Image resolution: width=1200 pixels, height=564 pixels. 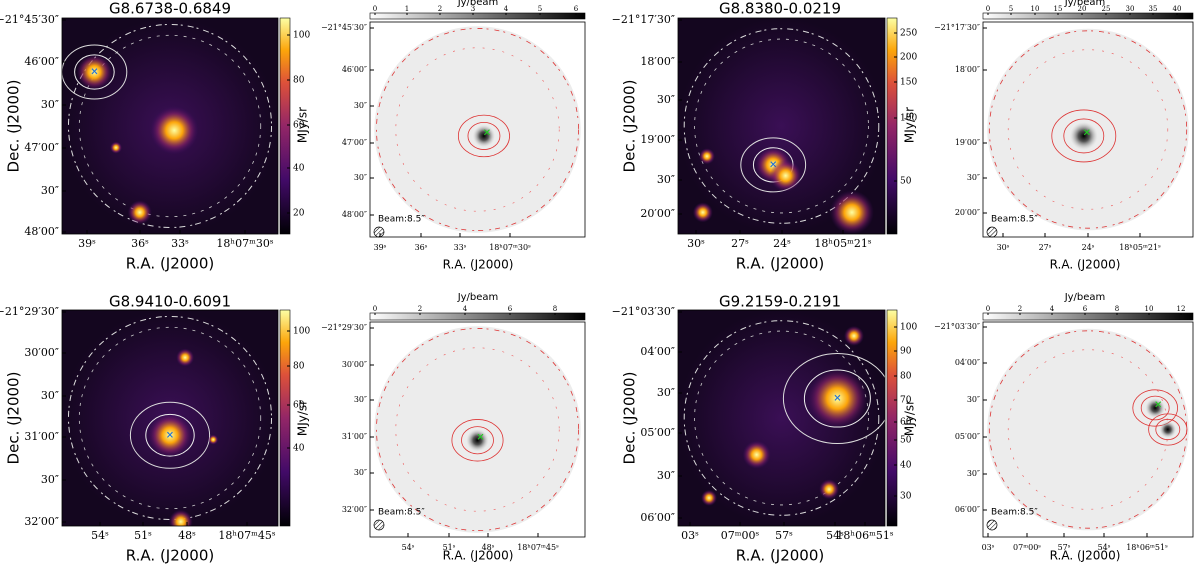 I want to click on x-tick-label: 30ˢ, so click(x=696, y=243).